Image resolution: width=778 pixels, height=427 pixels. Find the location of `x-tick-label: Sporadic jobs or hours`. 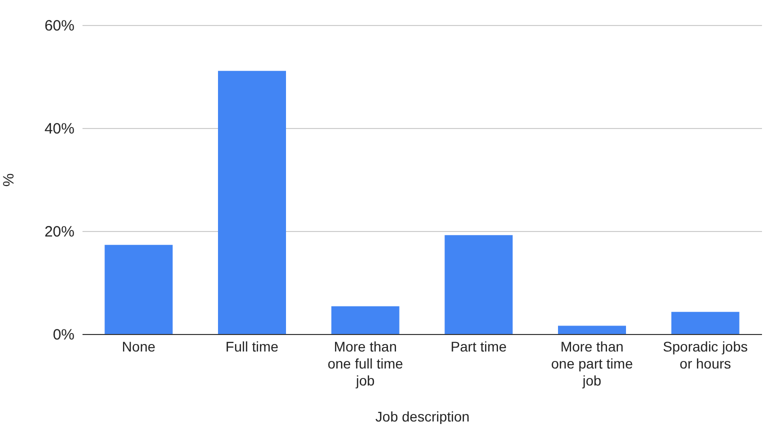

x-tick-label: Sporadic jobs or hours is located at coordinates (705, 355).